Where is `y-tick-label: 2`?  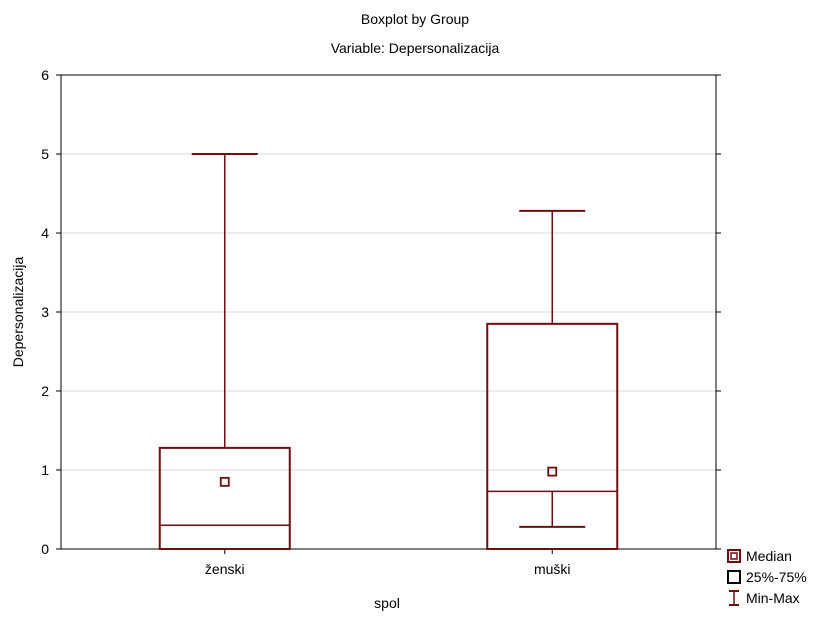 y-tick-label: 2 is located at coordinates (45, 391).